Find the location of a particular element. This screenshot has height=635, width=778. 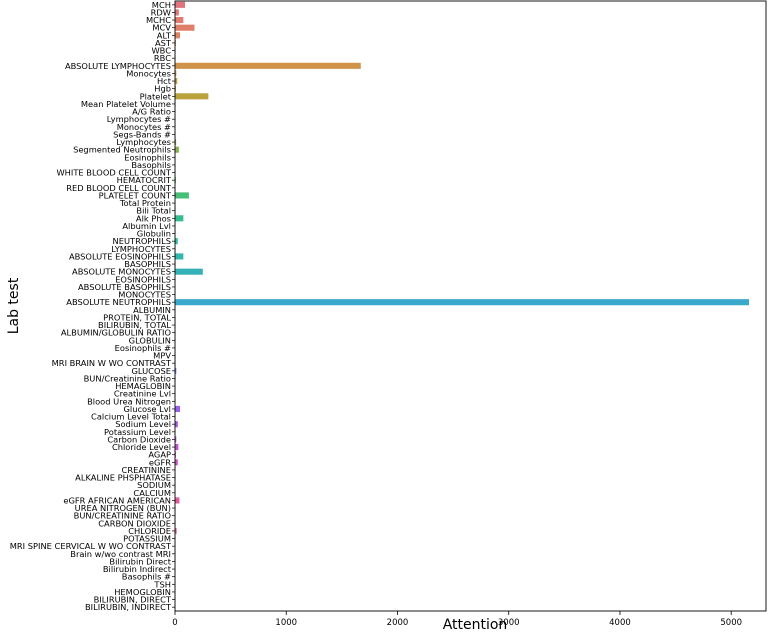

y-tick-label: Mean Platelet Volume is located at coordinates (126, 104).